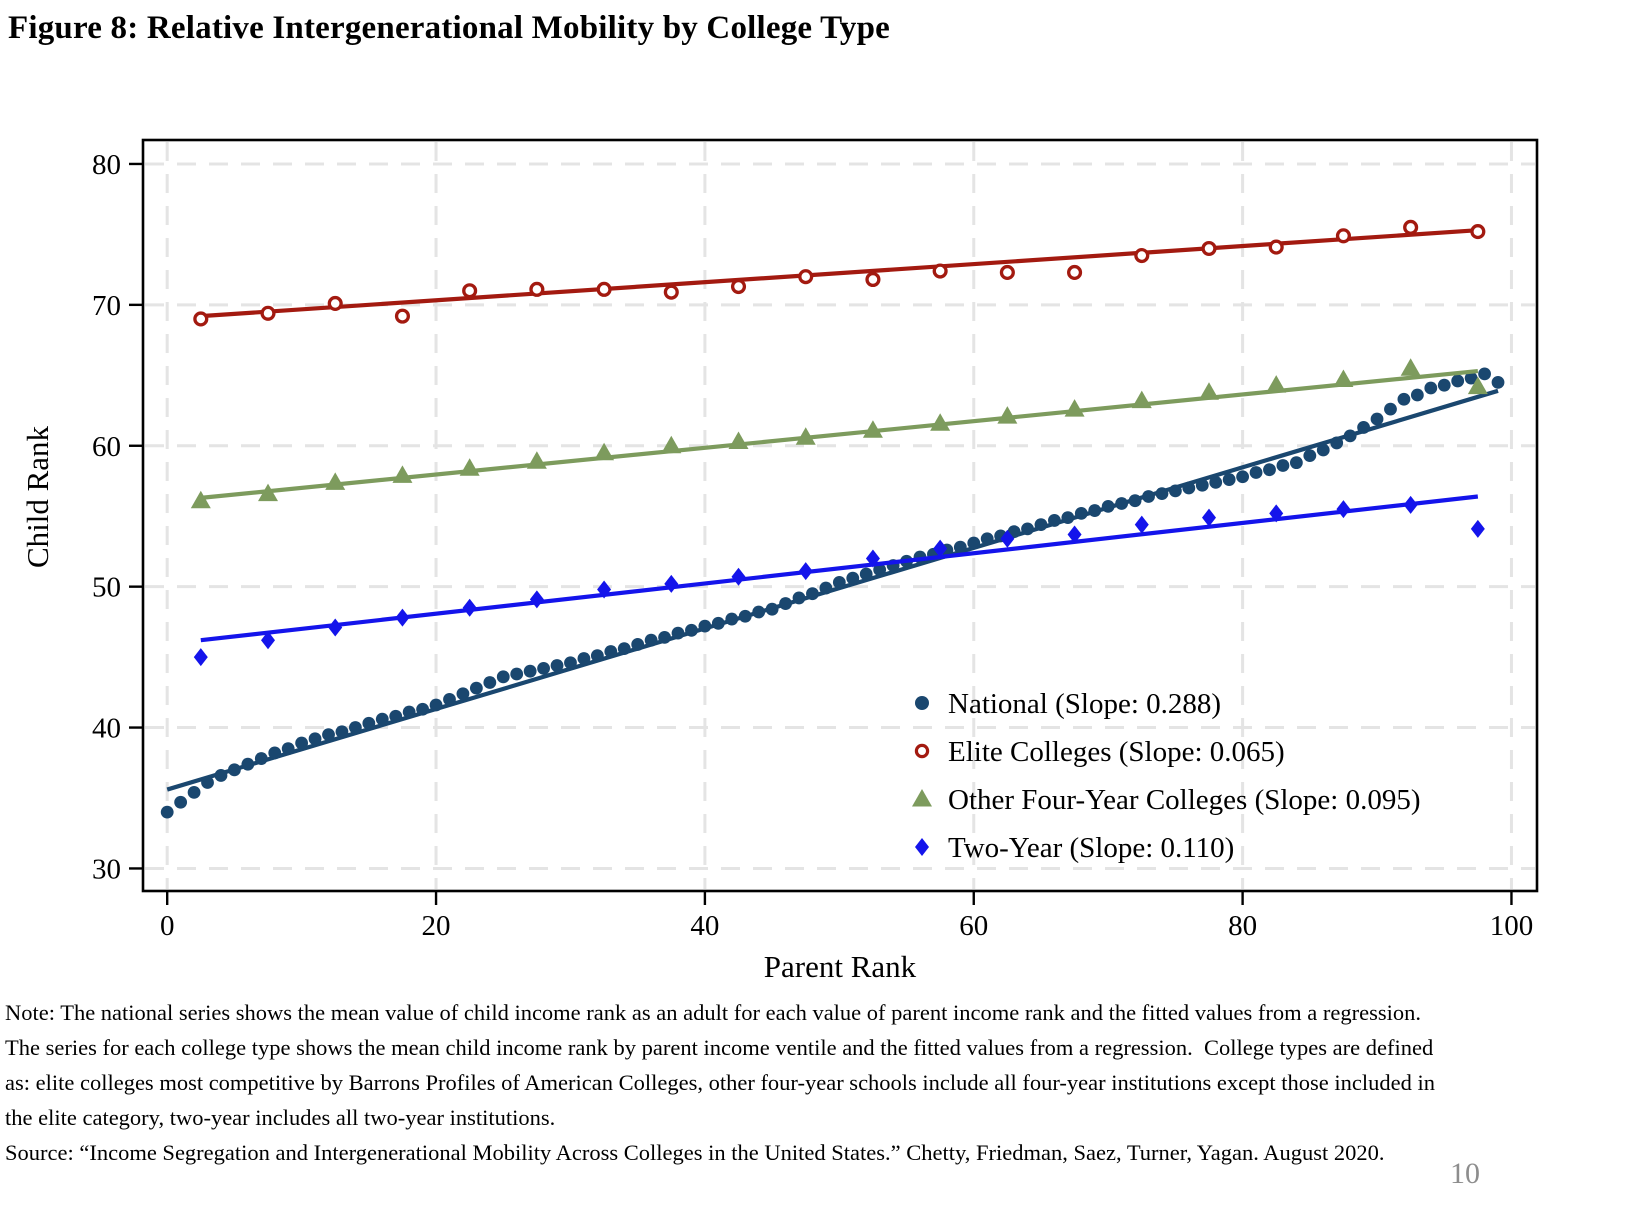 The image size is (1641, 1224). What do you see at coordinates (1512, 926) in the screenshot?
I see `x-tick-label: 100` at bounding box center [1512, 926].